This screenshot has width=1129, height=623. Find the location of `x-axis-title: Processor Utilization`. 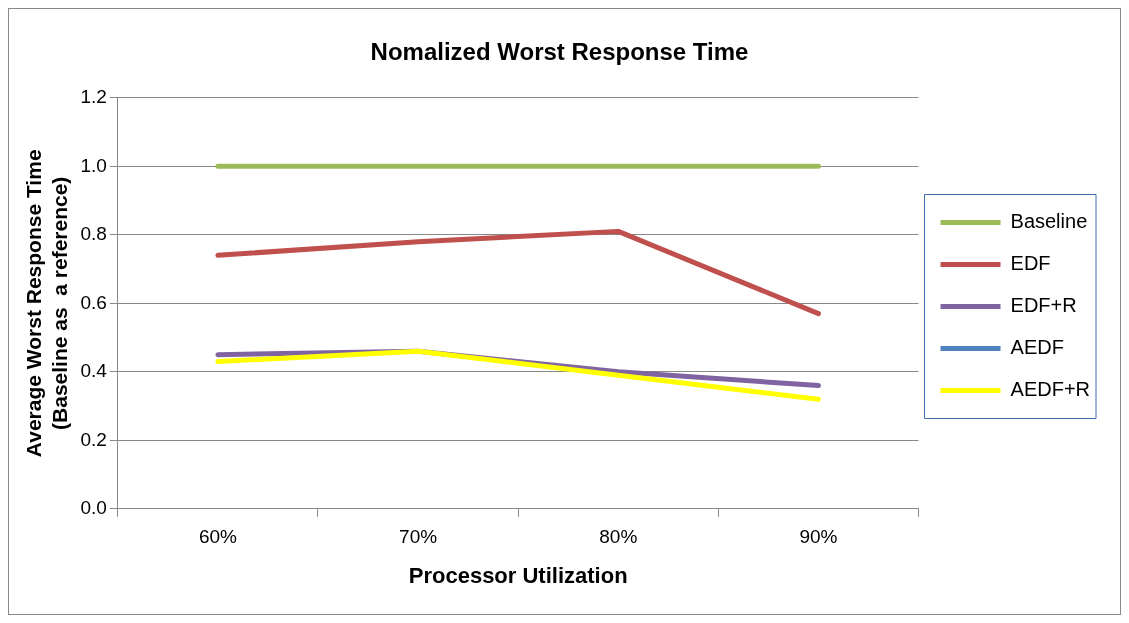

x-axis-title: Processor Utilization is located at coordinates (518, 575).